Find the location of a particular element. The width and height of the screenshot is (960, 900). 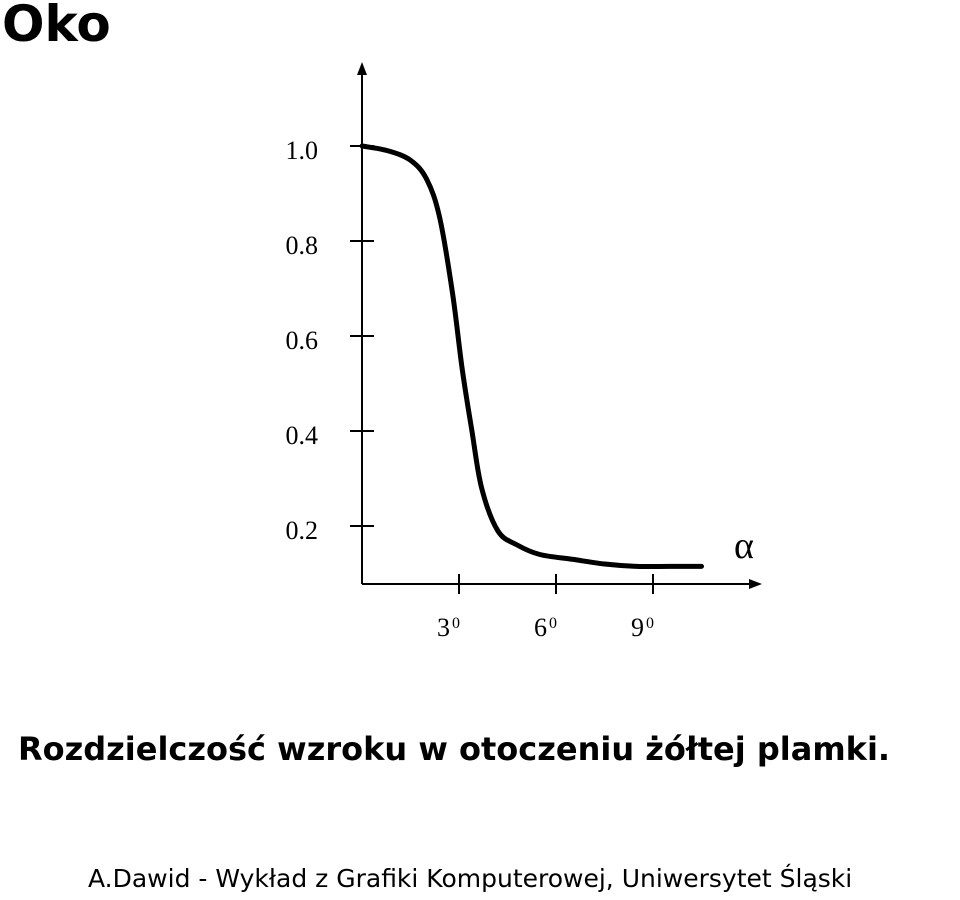

slide-title: Oko is located at coordinates (56, 26).